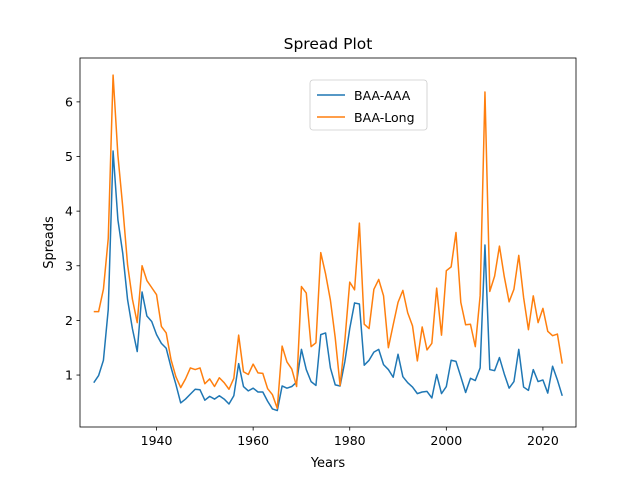 Image resolution: width=640 pixels, height=480 pixels. What do you see at coordinates (72, 238) in the screenshot?
I see `y-axis-ticks: 1 2 3 4 5 6` at bounding box center [72, 238].